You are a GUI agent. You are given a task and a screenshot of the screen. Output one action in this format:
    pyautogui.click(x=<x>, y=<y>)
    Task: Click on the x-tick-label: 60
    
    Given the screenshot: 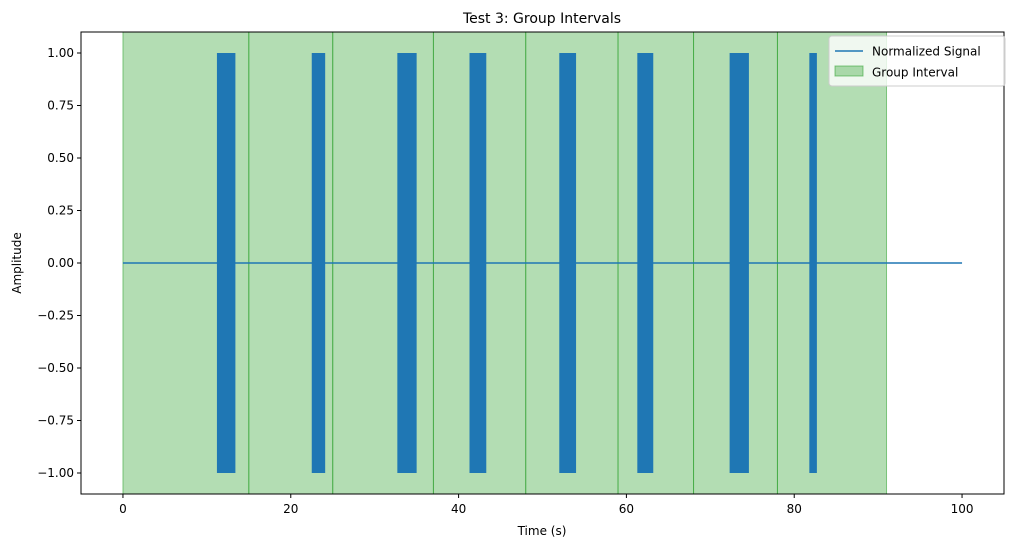 What is the action you would take?
    pyautogui.click(x=626, y=509)
    